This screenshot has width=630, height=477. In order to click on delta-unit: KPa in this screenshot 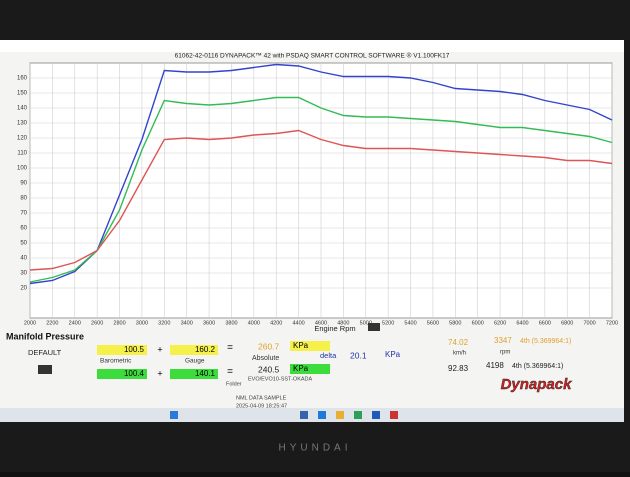, I will do `click(393, 354)`.